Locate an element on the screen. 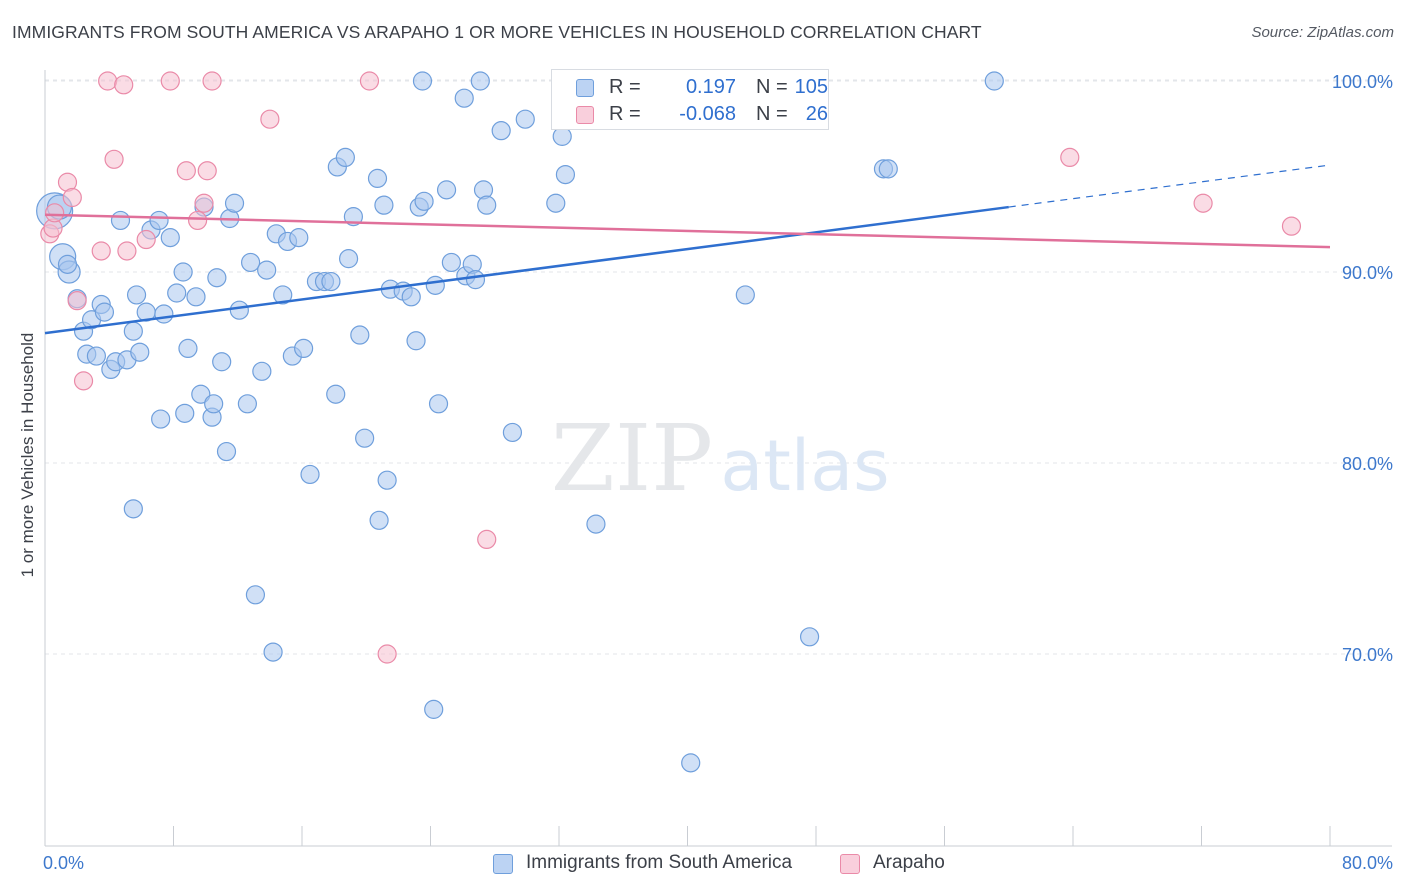  watermark: ZIP atlas is located at coordinates (720, 458).